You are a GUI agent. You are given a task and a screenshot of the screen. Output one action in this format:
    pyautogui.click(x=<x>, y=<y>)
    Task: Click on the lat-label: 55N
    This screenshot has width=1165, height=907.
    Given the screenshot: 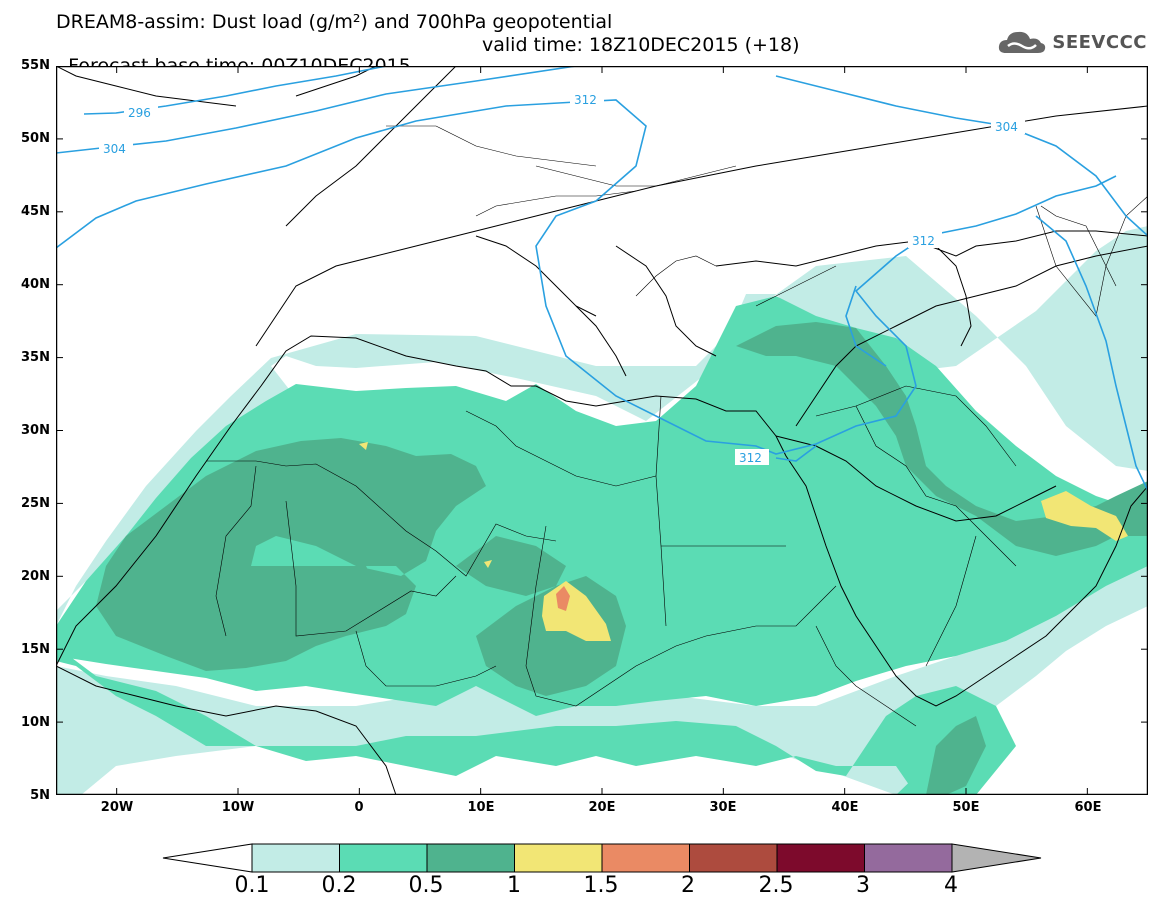 What is the action you would take?
    pyautogui.click(x=35, y=65)
    